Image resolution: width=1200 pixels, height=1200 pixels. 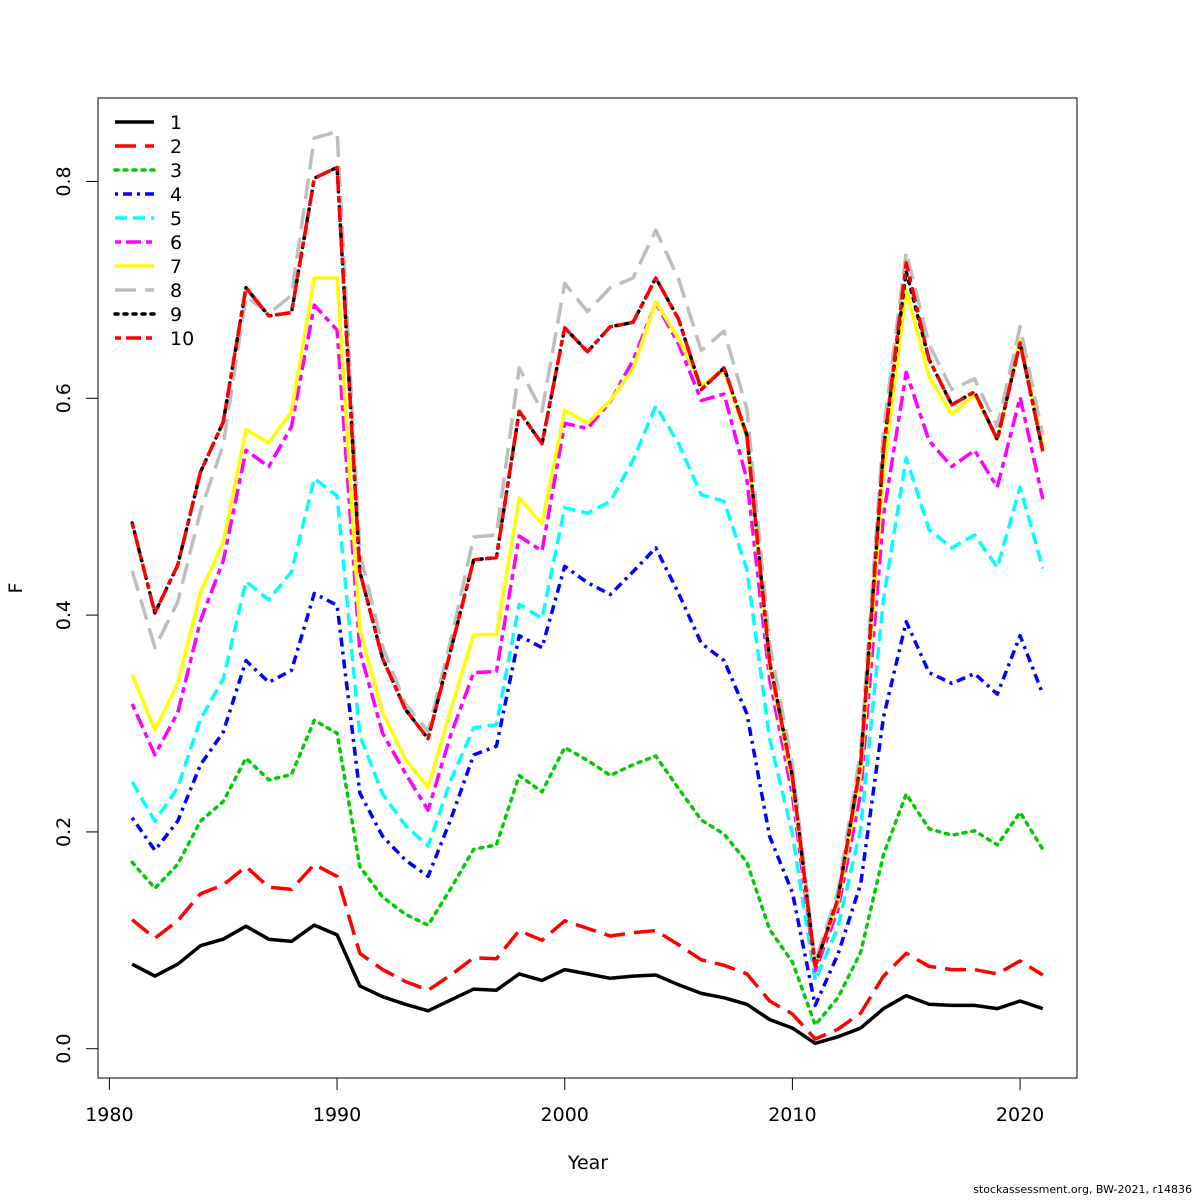 What do you see at coordinates (64, 832) in the screenshot?
I see `y-tick-label: 0.2` at bounding box center [64, 832].